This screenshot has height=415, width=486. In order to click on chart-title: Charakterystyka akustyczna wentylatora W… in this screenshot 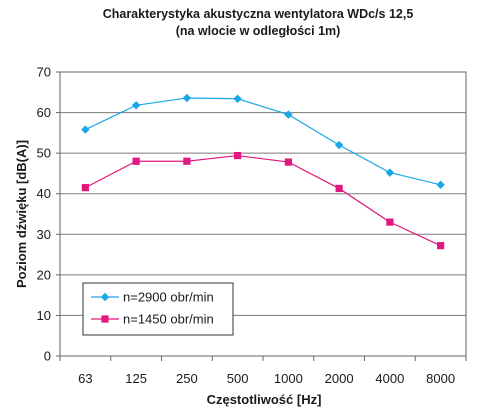, I will do `click(258, 14)`.